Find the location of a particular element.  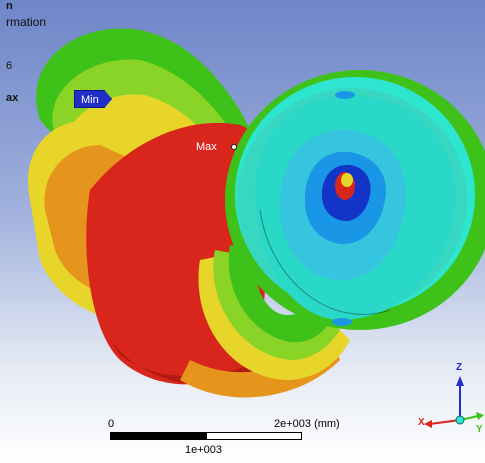

scale-bar: 0 2e+003 (mm) 1e+003 is located at coordinates (224, 437).